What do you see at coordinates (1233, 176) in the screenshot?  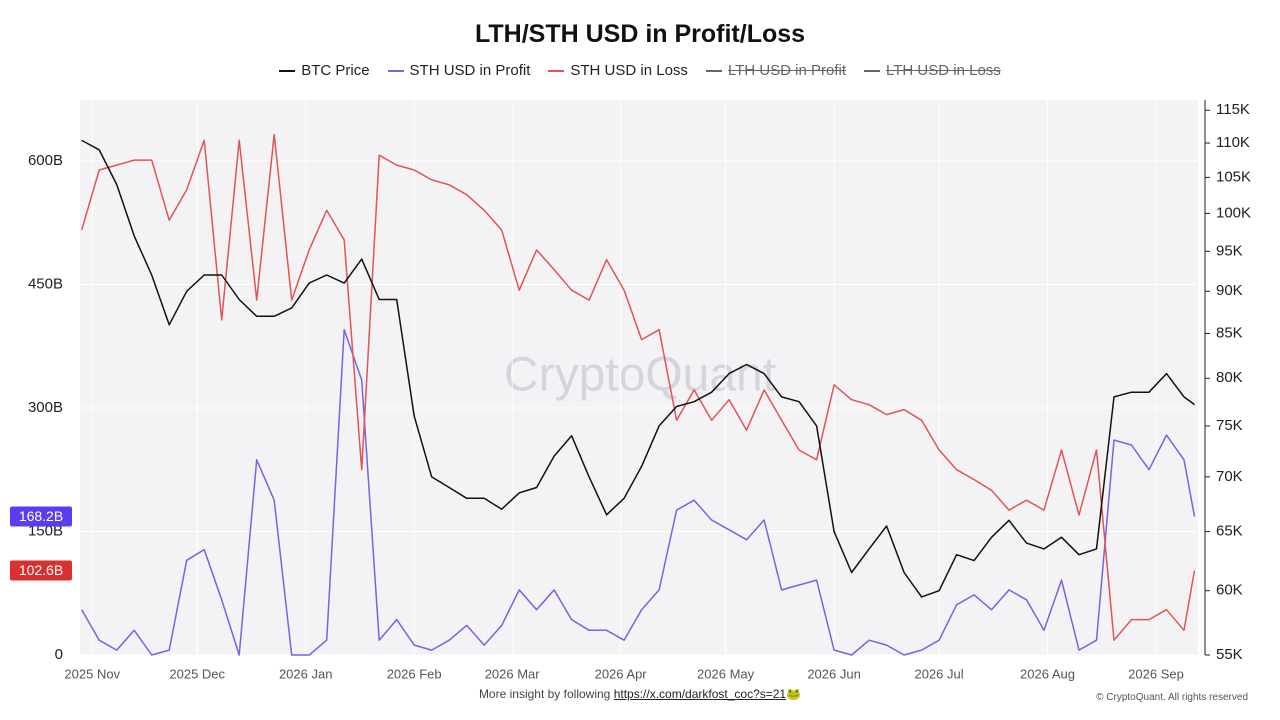 I see `y2-tick-label: 105K` at bounding box center [1233, 176].